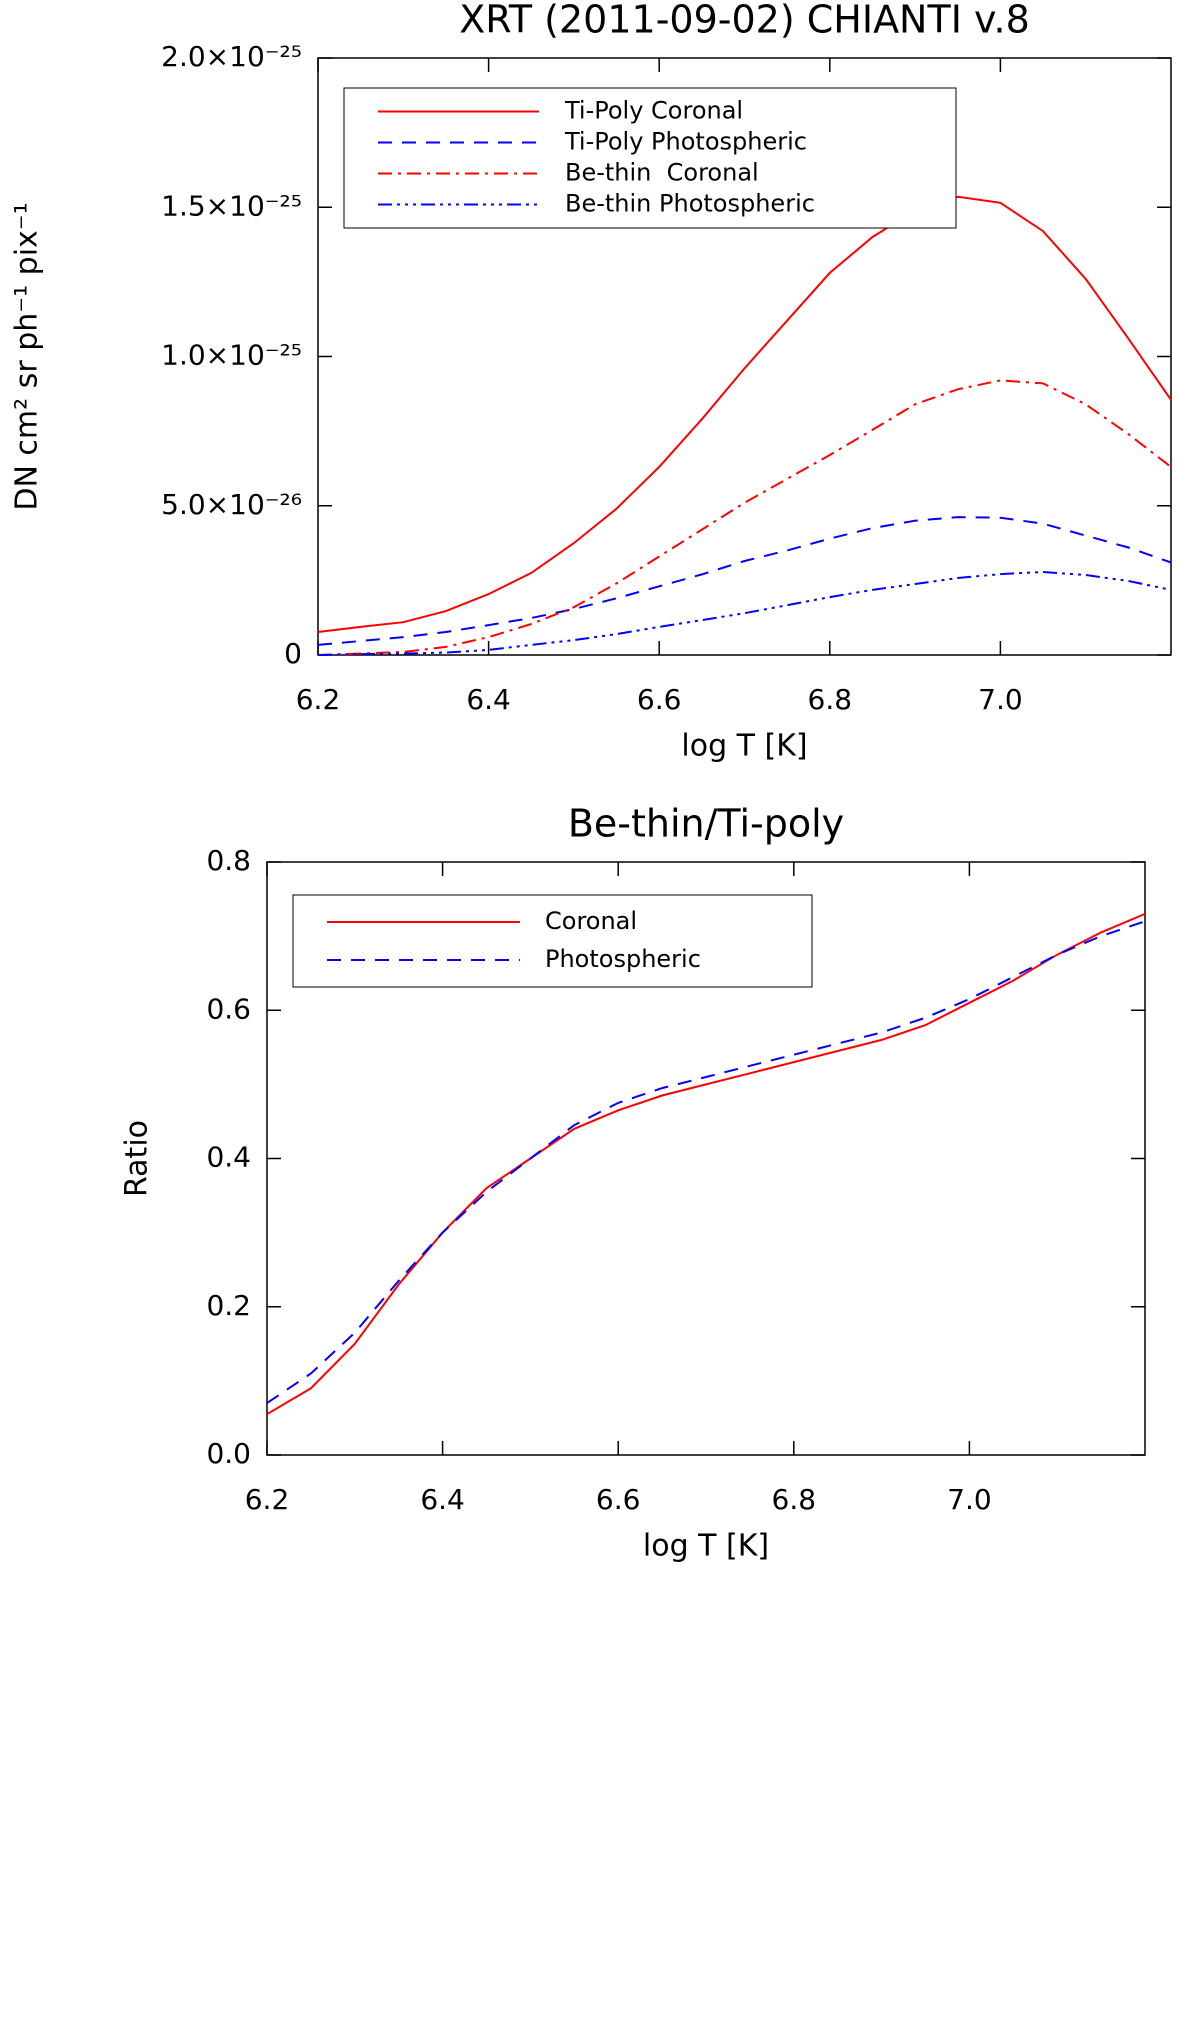 The height and width of the screenshot is (2018, 1200). What do you see at coordinates (591, 921) in the screenshot?
I see `legend-label: Coronal` at bounding box center [591, 921].